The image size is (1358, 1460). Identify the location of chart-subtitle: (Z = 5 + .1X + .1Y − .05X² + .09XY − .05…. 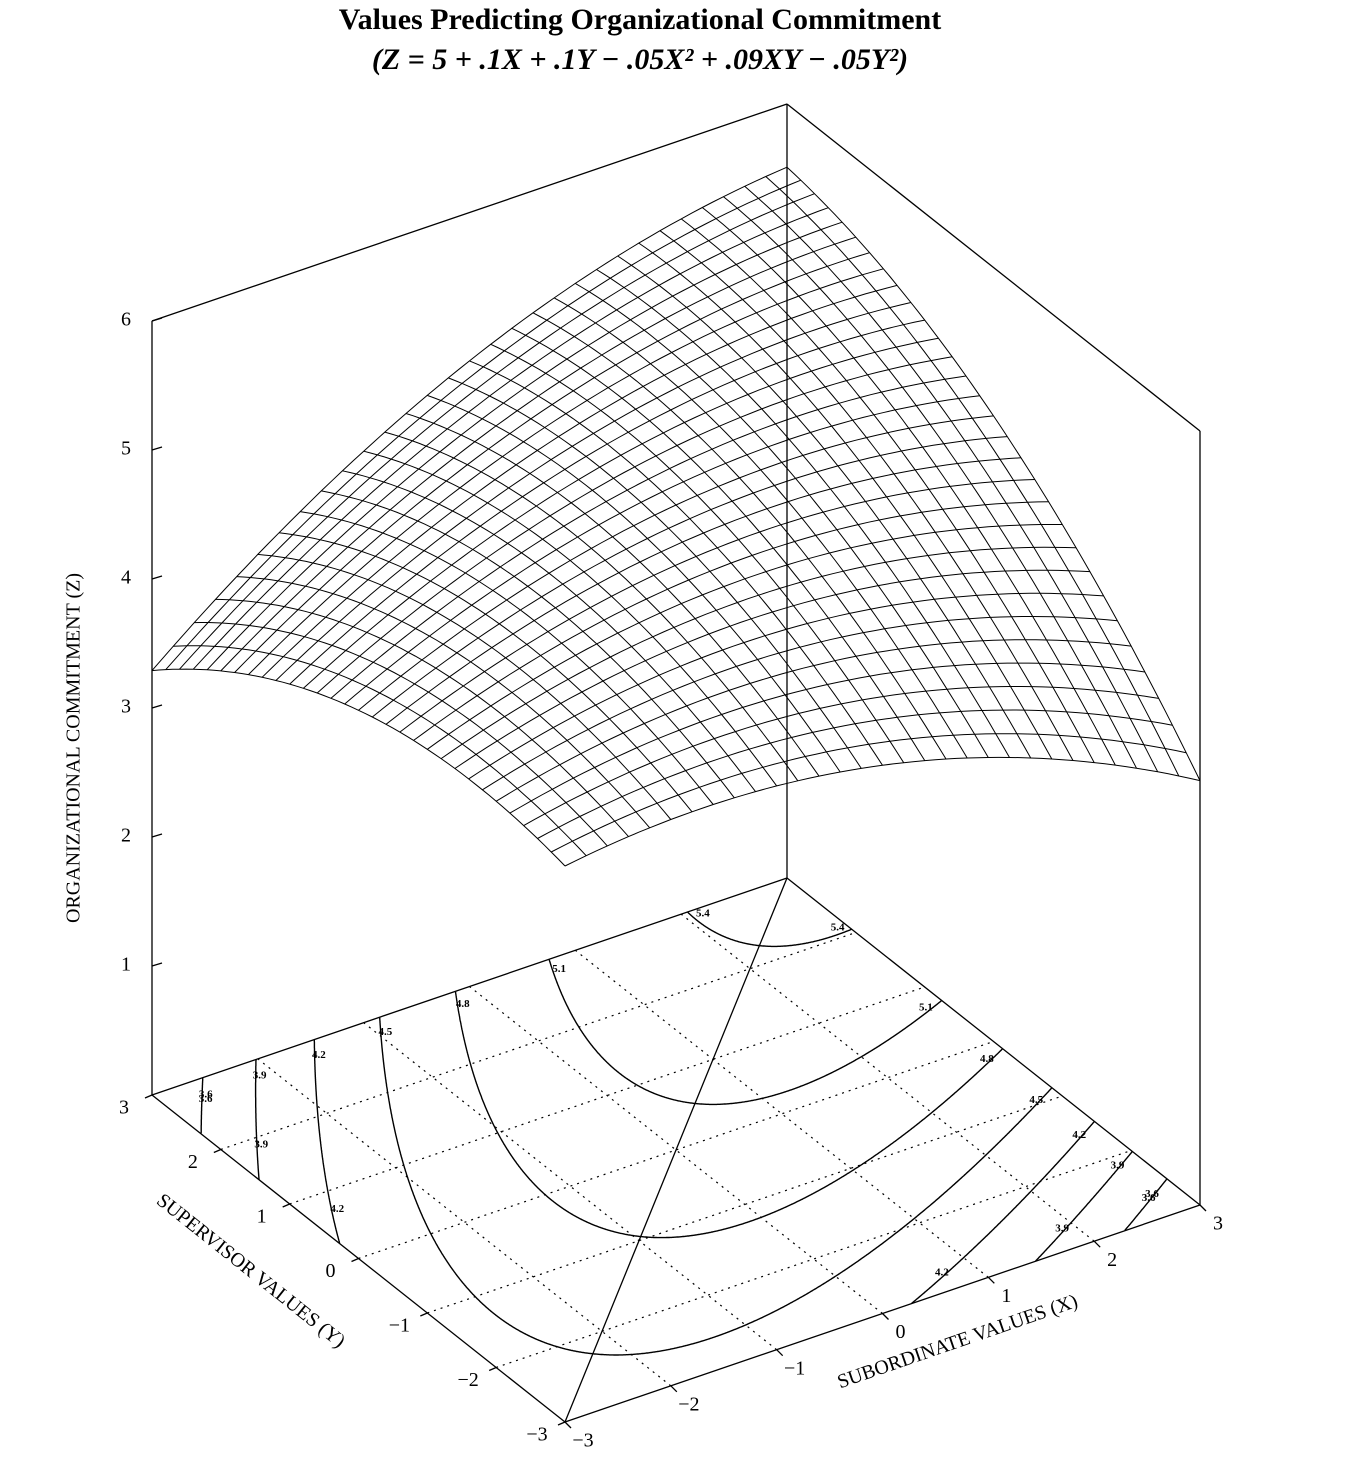
(640, 59).